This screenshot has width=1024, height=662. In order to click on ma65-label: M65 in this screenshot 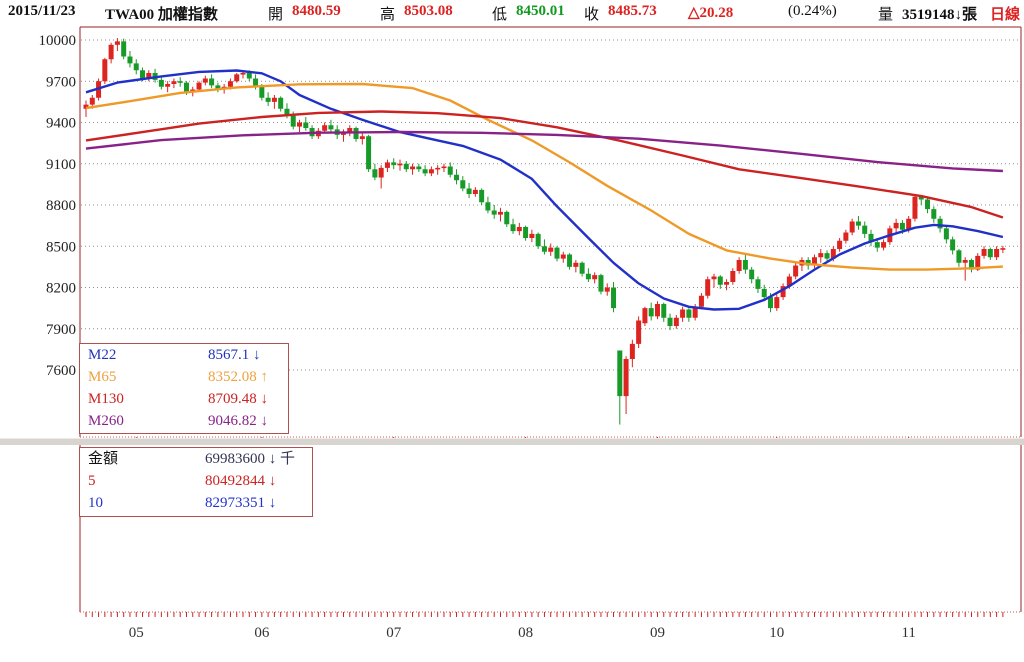, I will do `click(102, 377)`.